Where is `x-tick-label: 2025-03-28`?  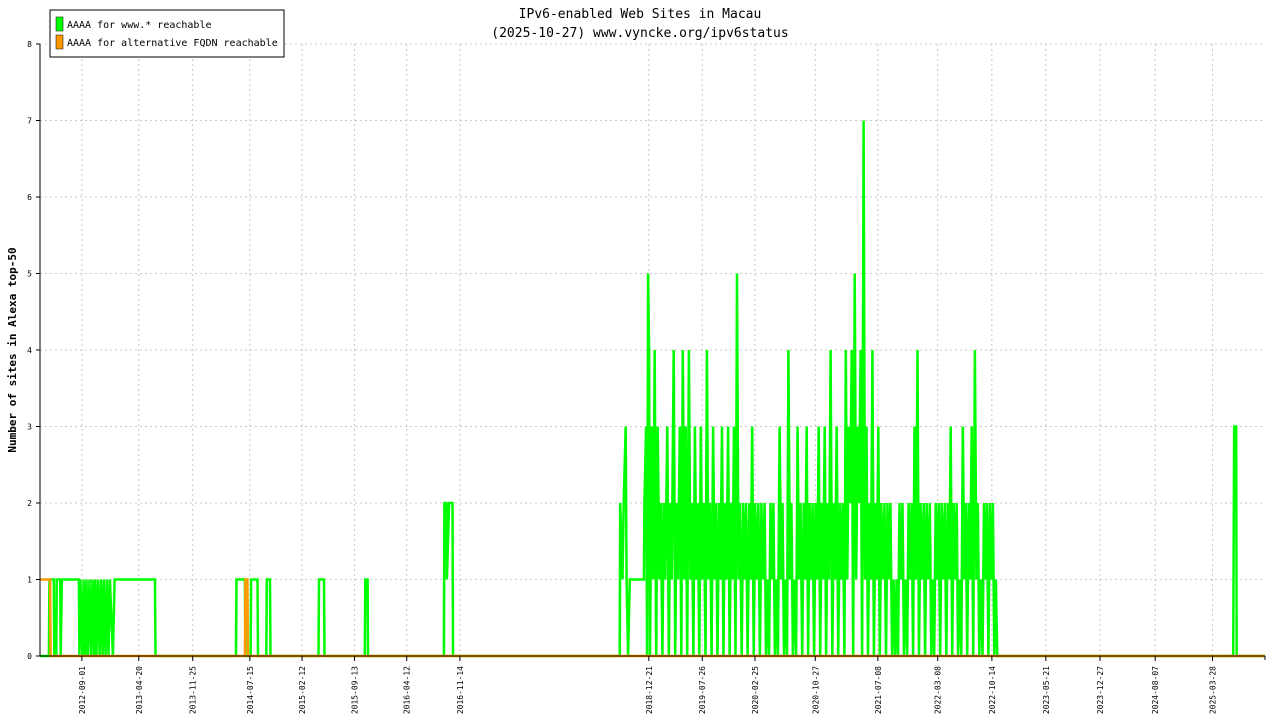
x-tick-label: 2025-03-28 is located at coordinates (1213, 690).